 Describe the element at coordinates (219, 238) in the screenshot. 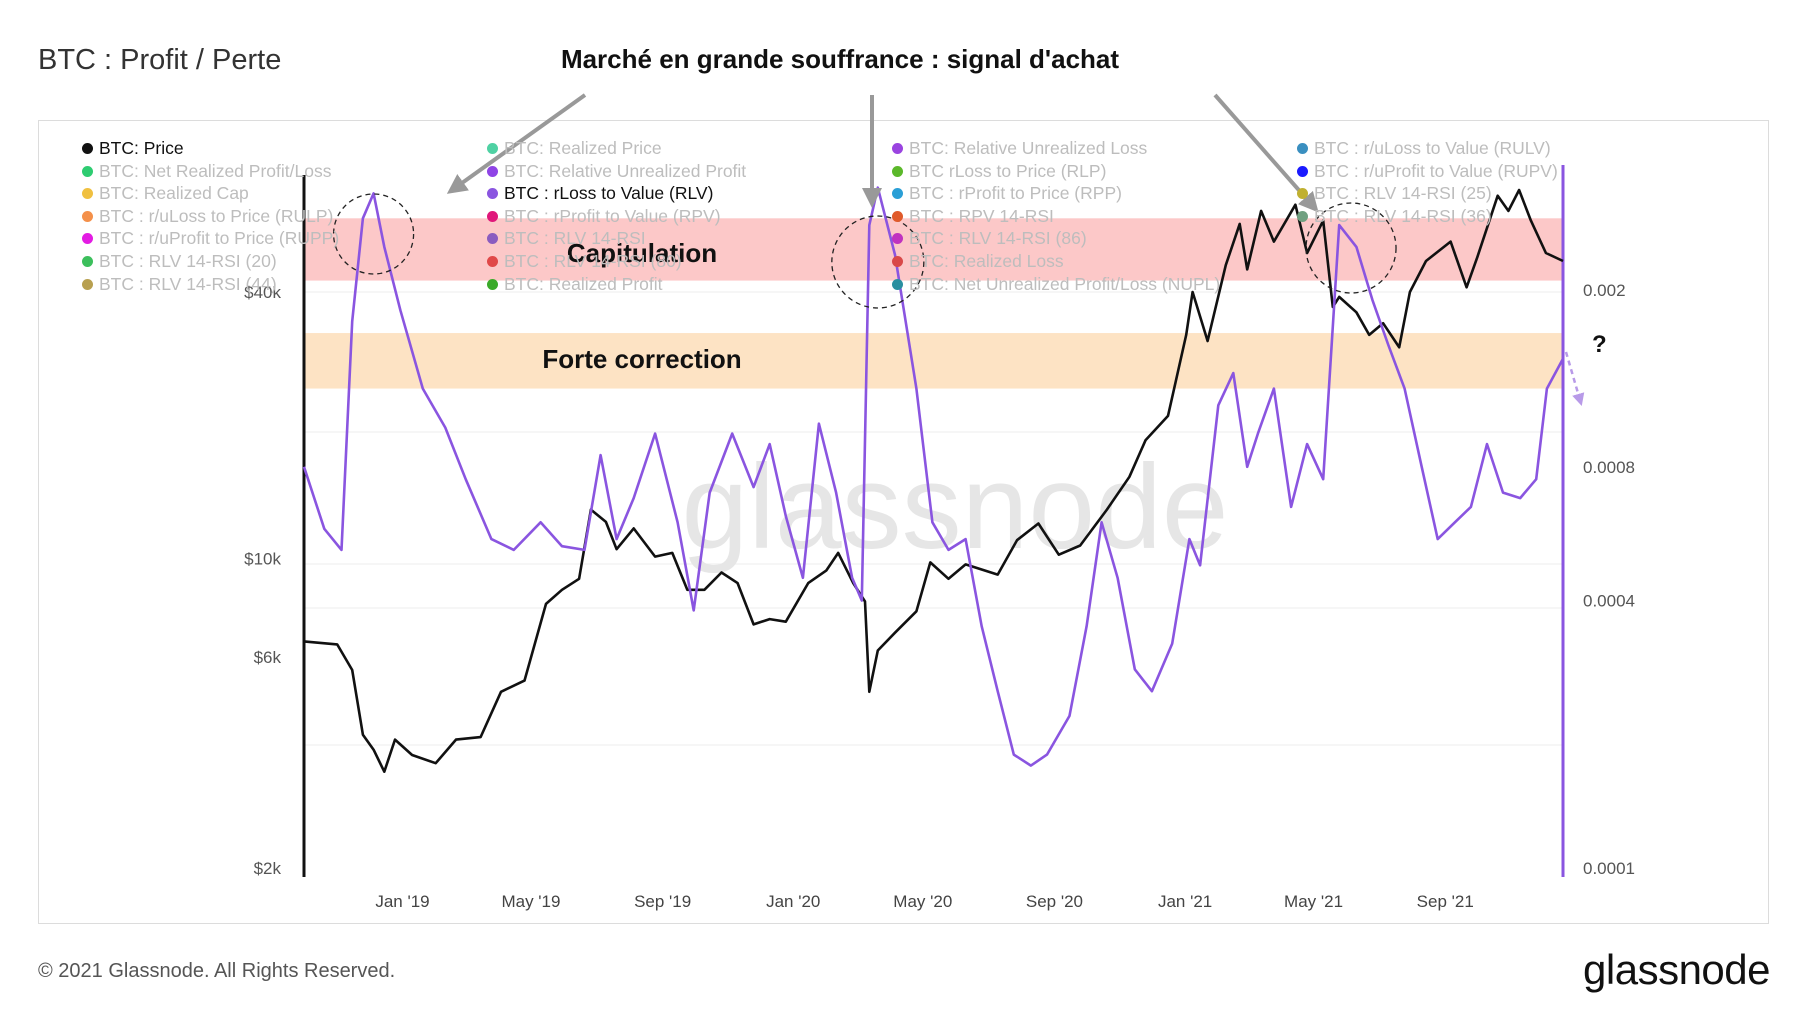

I see `legend-label: BTC : r/uProfit to Price (RUPP)` at that location.